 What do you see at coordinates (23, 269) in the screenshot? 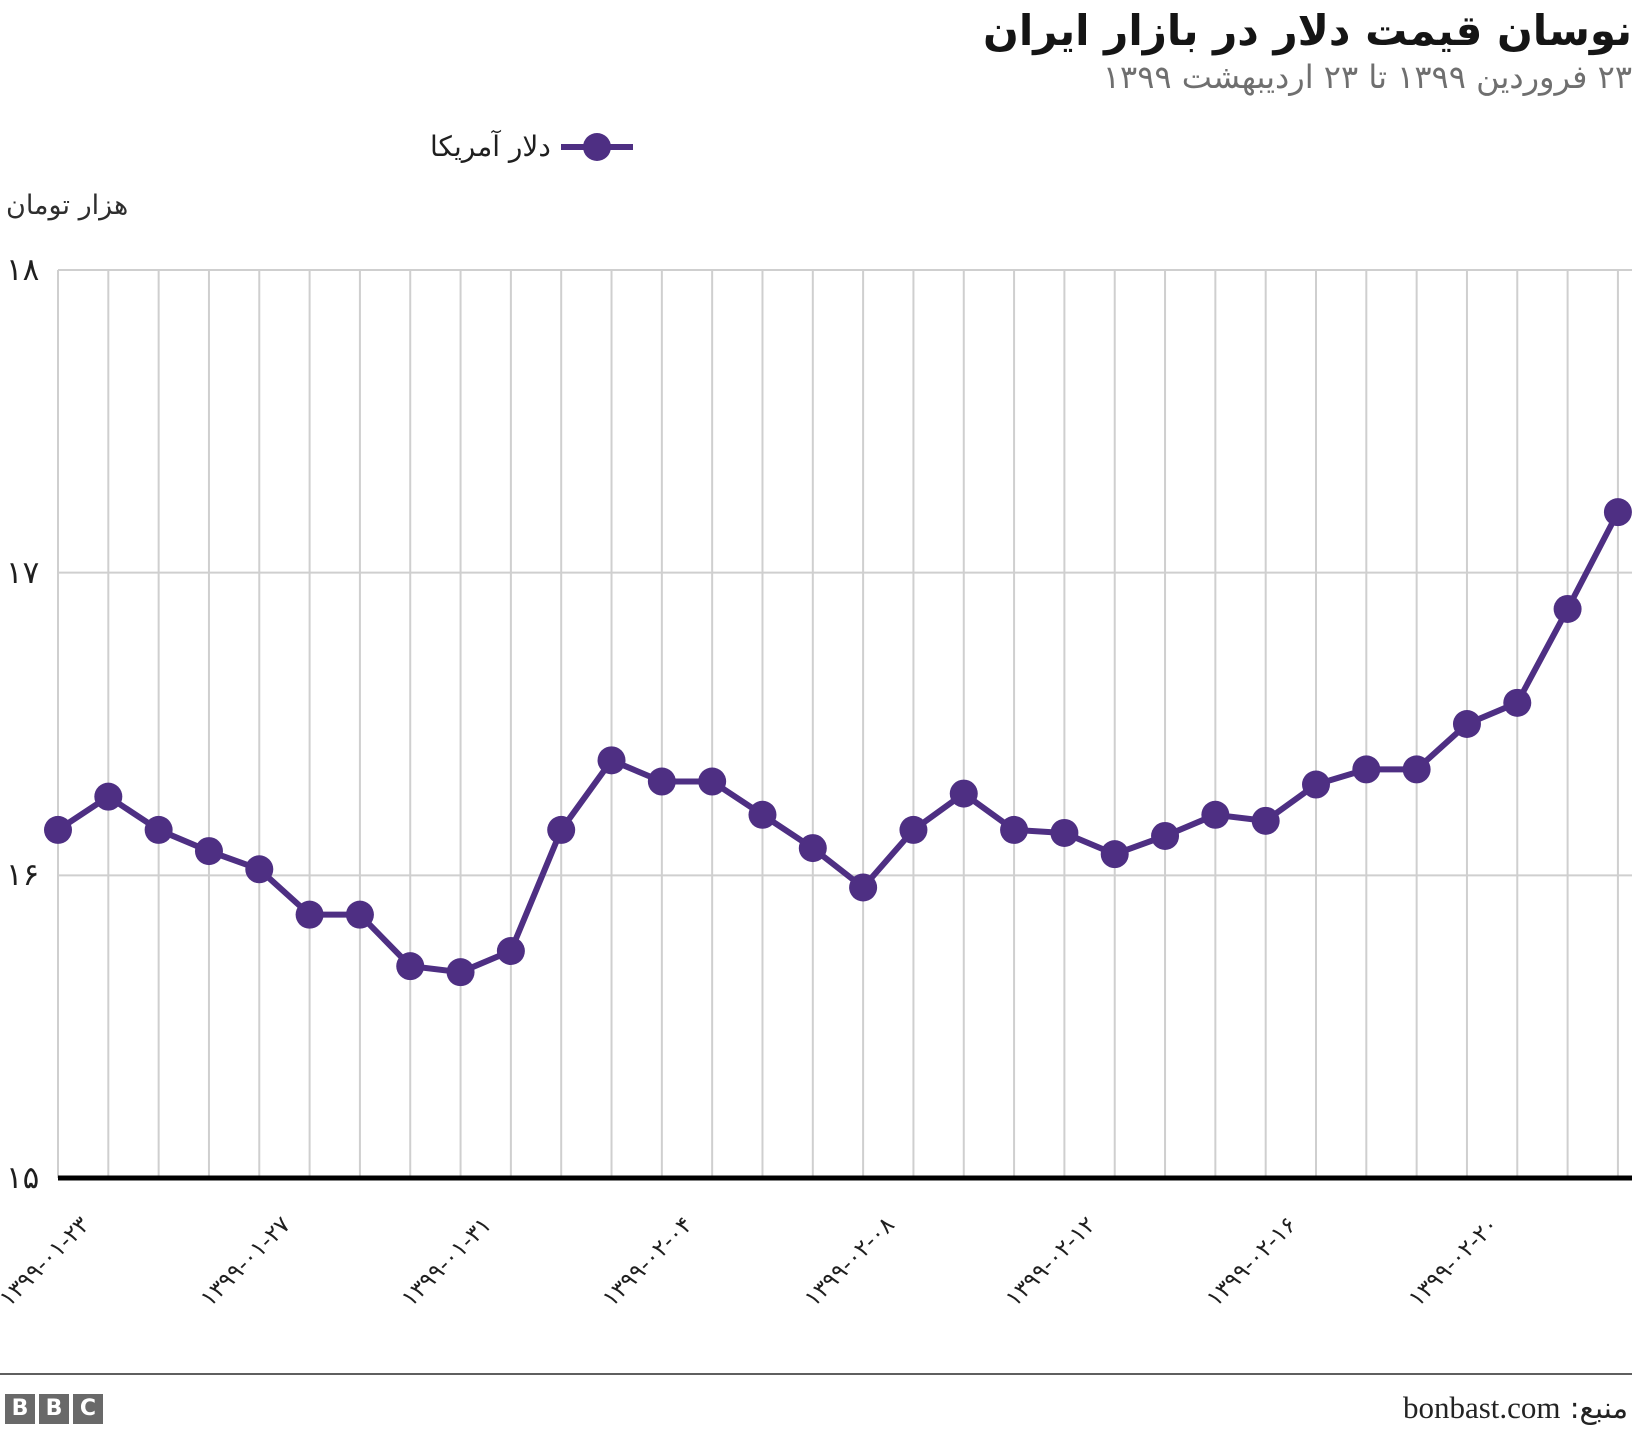
I see `y-tick-label: ۱۸` at bounding box center [23, 269].